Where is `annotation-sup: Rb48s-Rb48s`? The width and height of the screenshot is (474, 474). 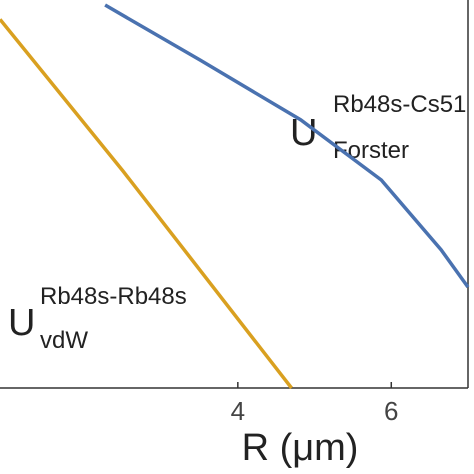
annotation-sup: Rb48s-Rb48s is located at coordinates (113, 296).